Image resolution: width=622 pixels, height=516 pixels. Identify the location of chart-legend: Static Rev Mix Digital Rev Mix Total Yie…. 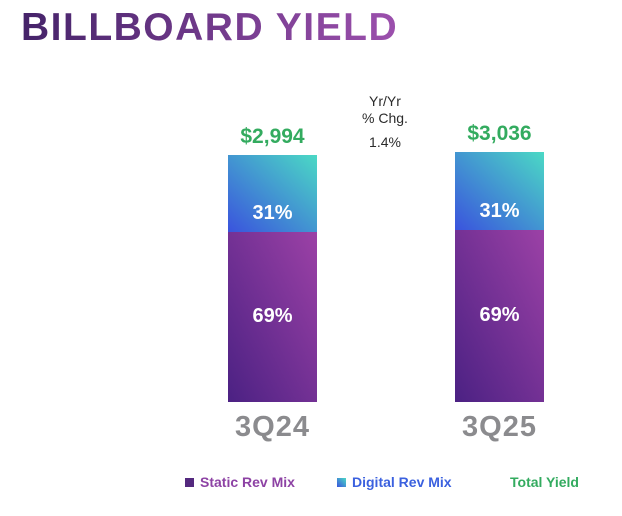
(311, 484).